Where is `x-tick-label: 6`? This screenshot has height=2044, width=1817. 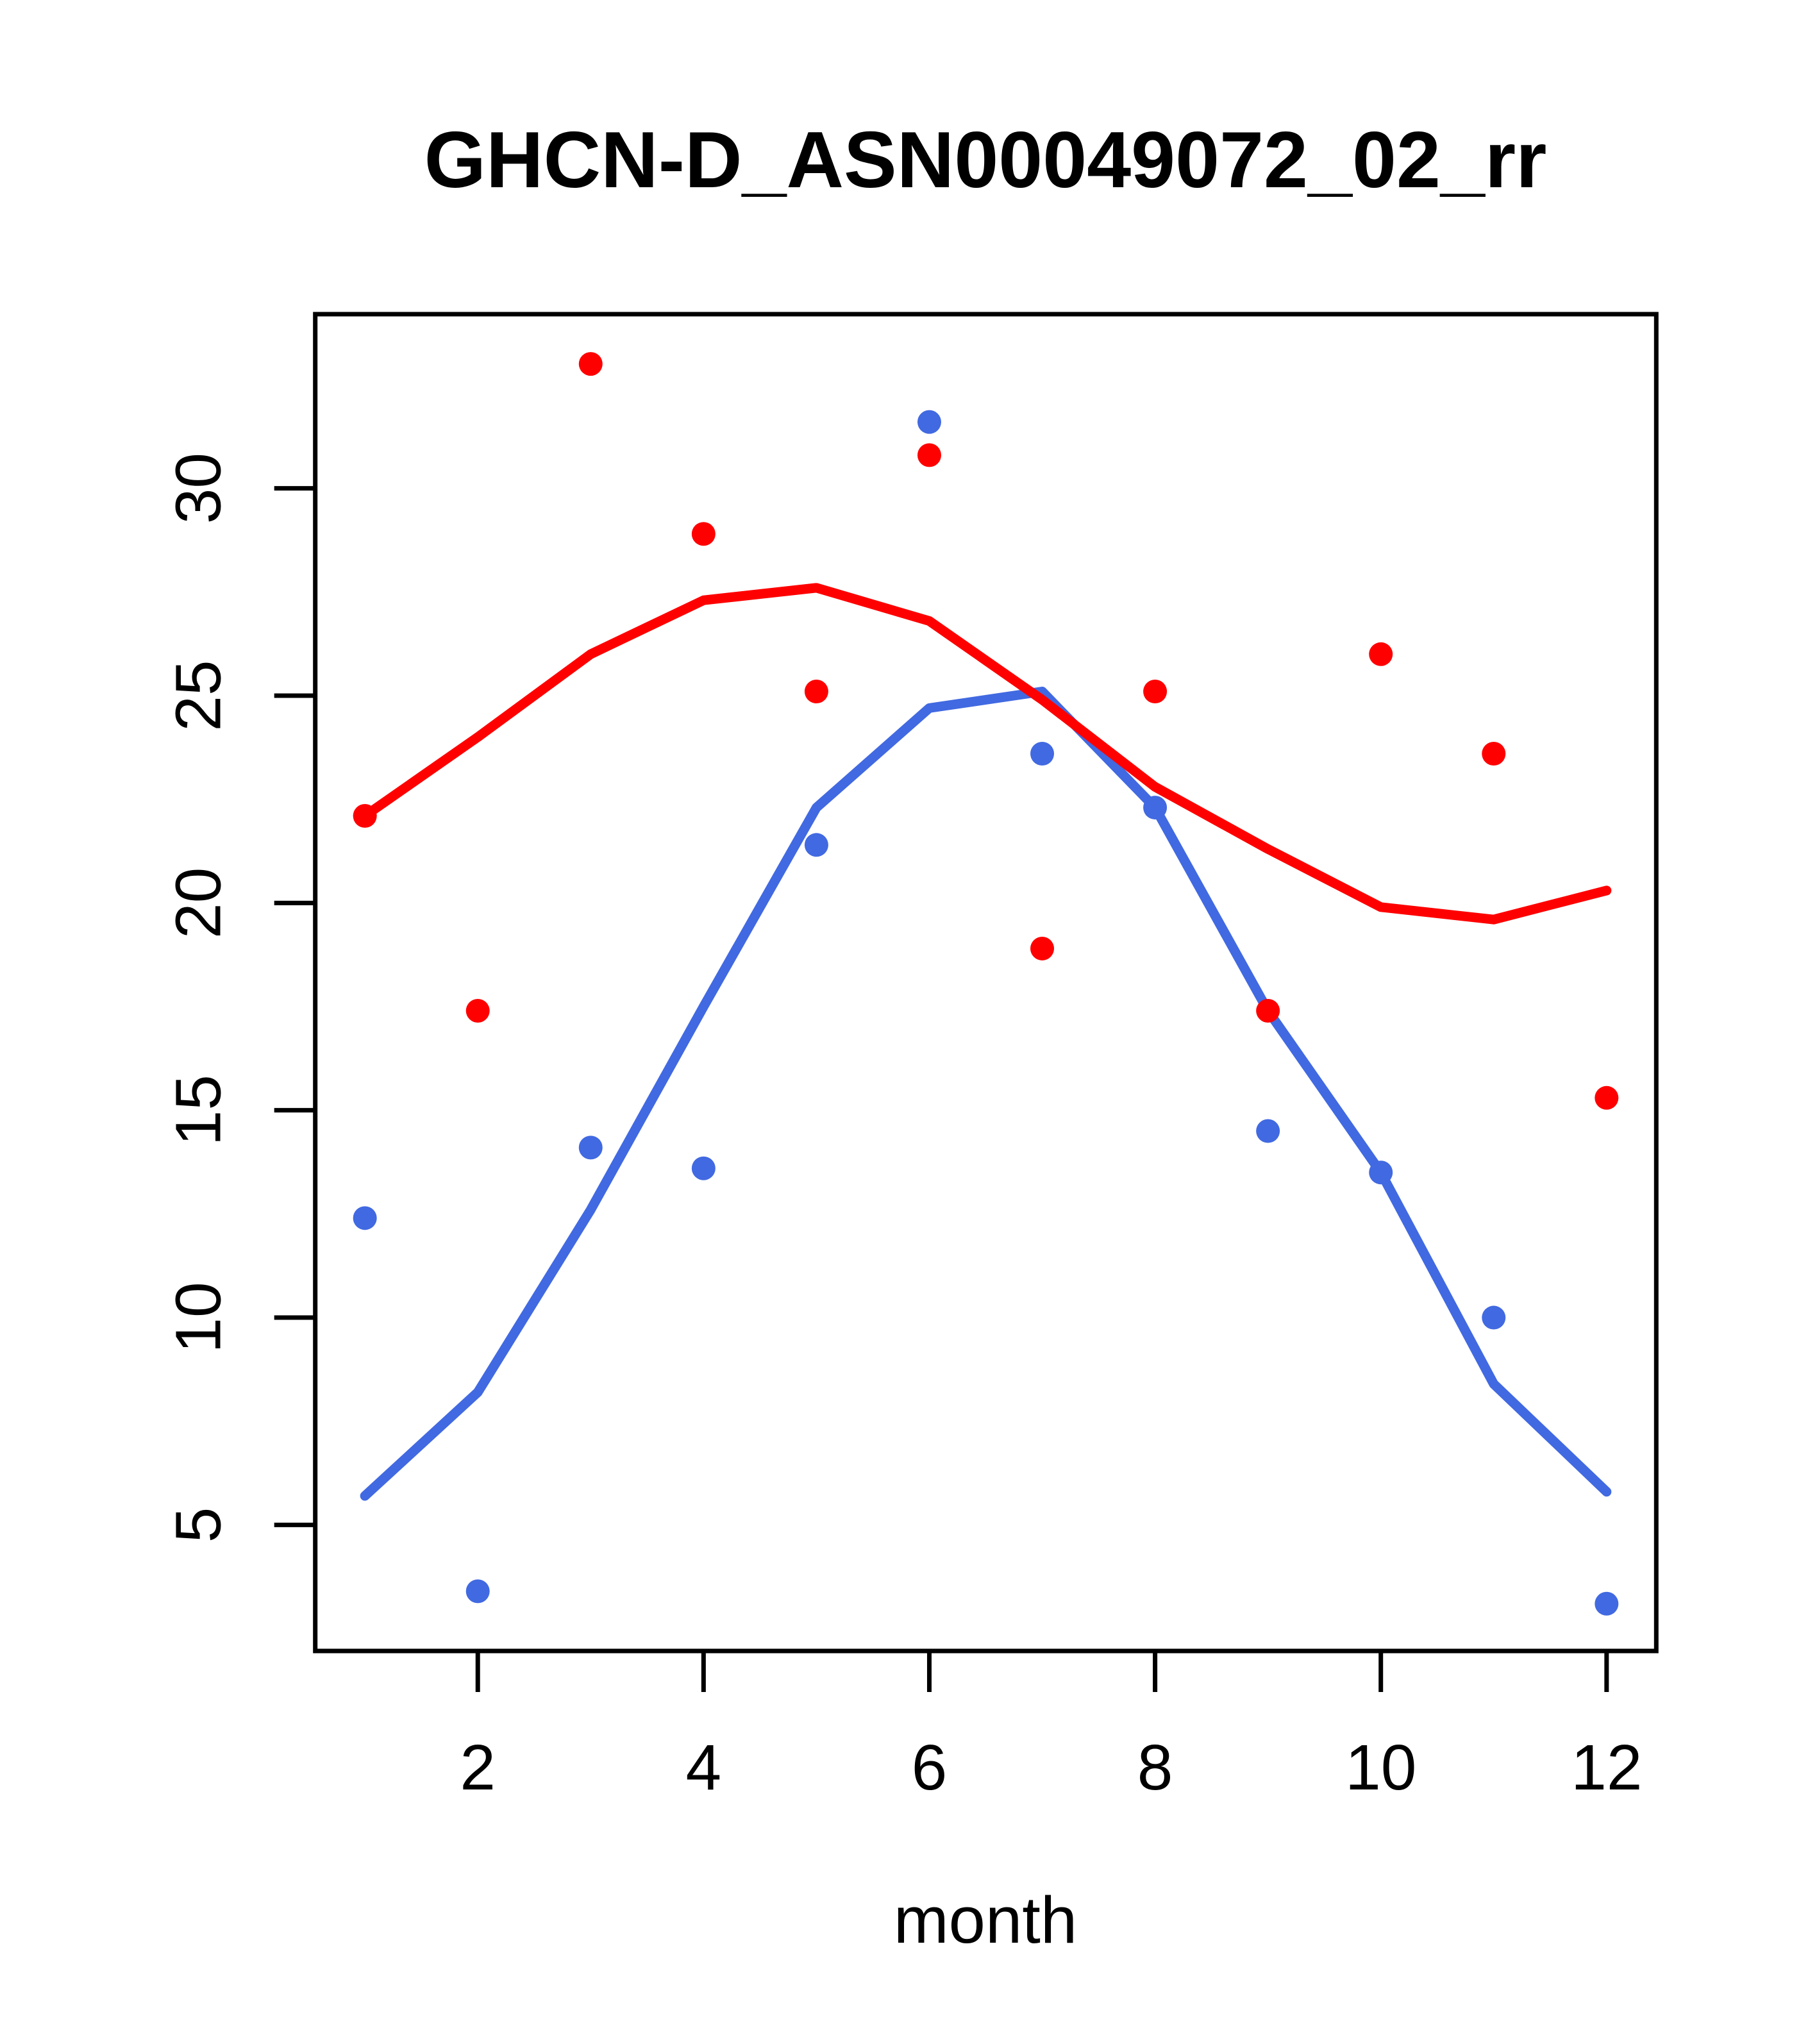
x-tick-label: 6 is located at coordinates (930, 1768).